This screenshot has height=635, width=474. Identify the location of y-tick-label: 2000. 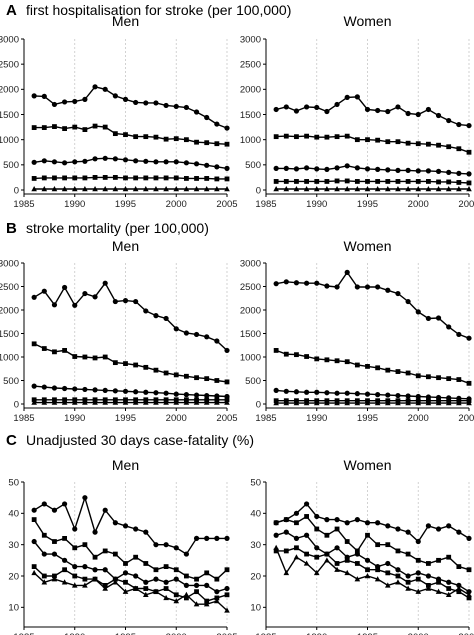
(250, 310).